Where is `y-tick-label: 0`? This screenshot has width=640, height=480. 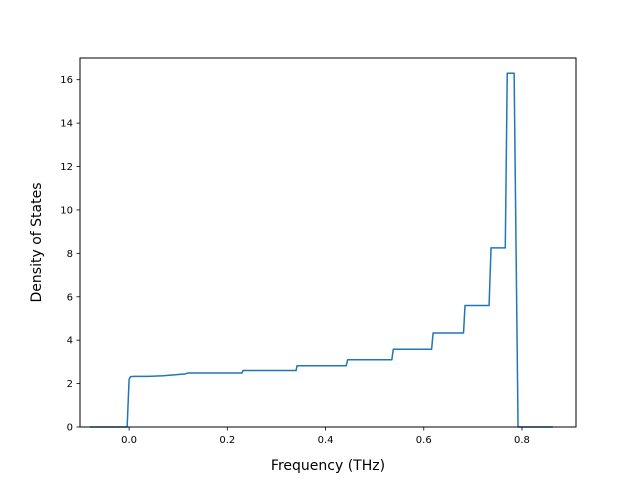 y-tick-label: 0 is located at coordinates (70, 428).